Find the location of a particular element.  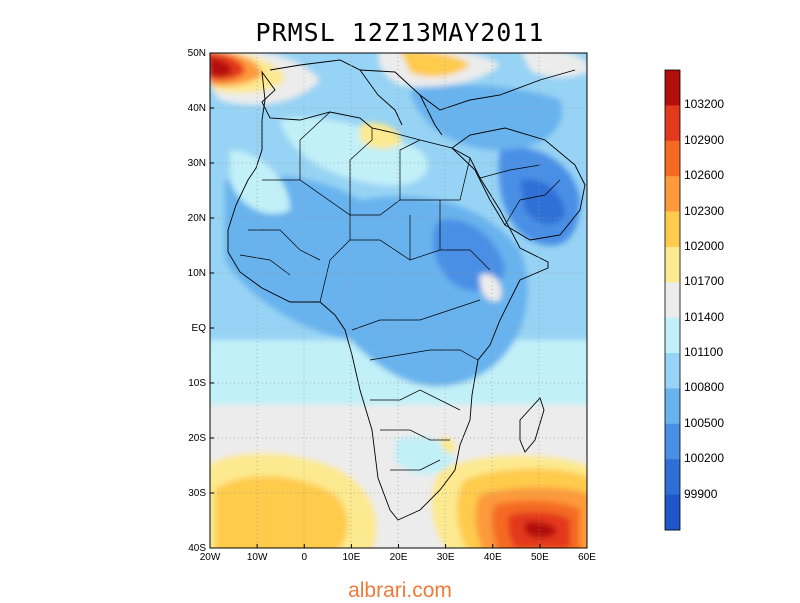

lon-label: 30E is located at coordinates (446, 557).